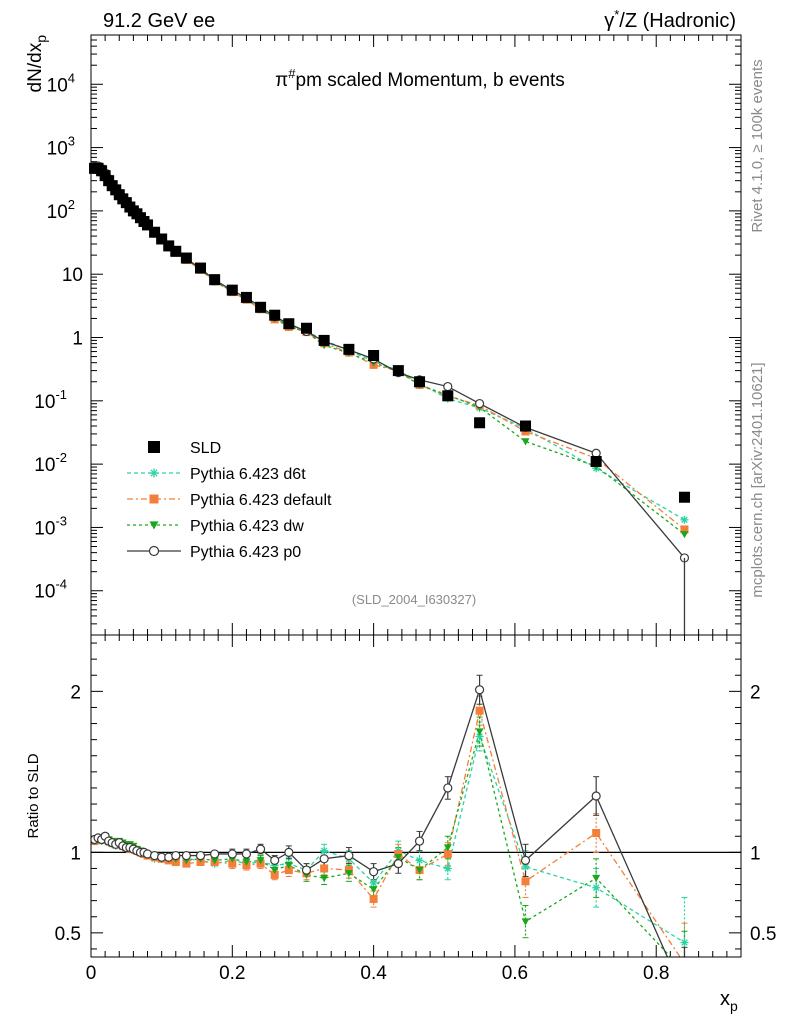 The width and height of the screenshot is (786, 1024). I want to click on ratio-y-tick-label-left: 0.5, so click(68, 934).